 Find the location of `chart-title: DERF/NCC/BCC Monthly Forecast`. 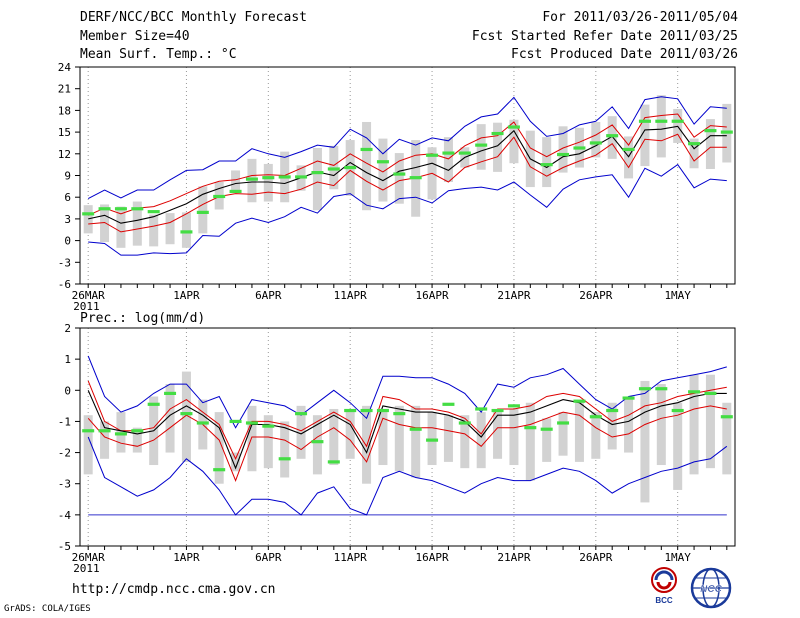

chart-title: DERF/NCC/BCC Monthly Forecast is located at coordinates (193, 17).